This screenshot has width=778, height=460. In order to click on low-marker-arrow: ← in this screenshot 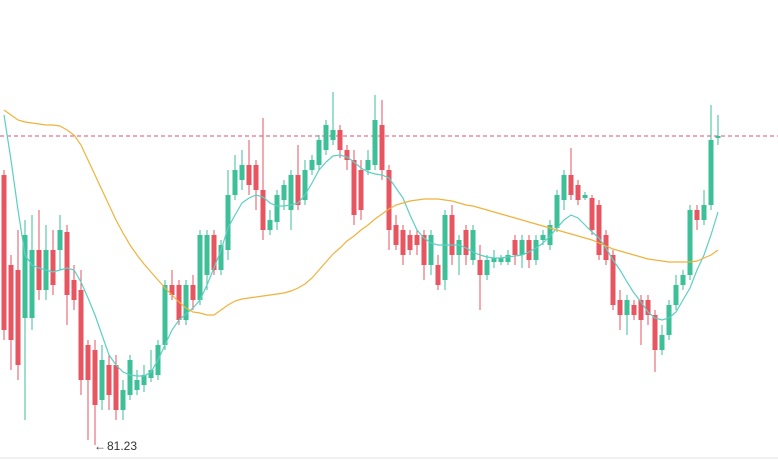, I will do `click(100, 446)`.